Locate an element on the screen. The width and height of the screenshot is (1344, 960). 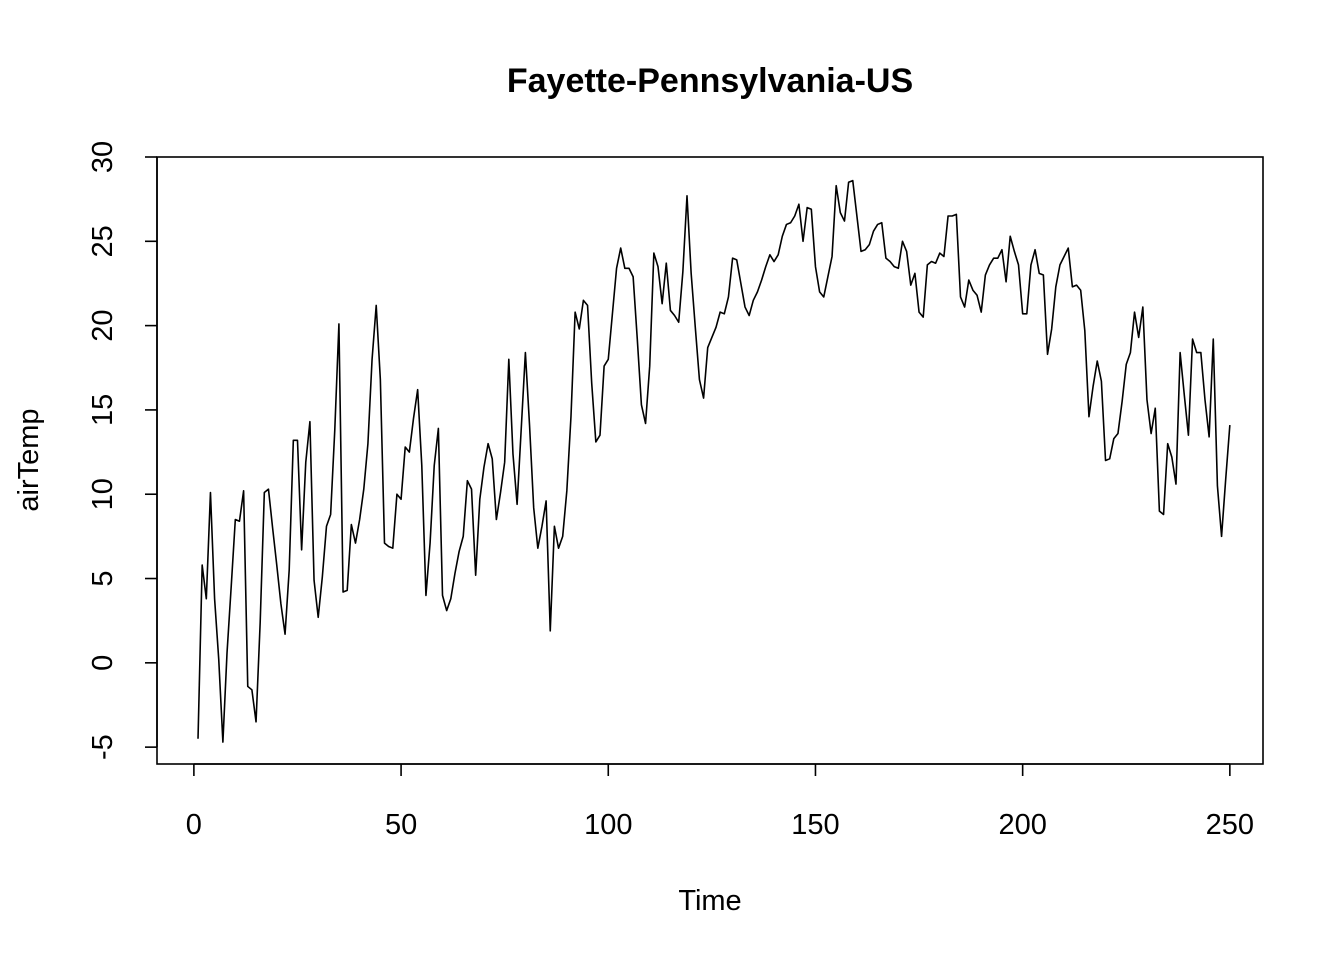
y-axis: -5 0 5 10 15 20 25 30 is located at coordinates (122, 450).